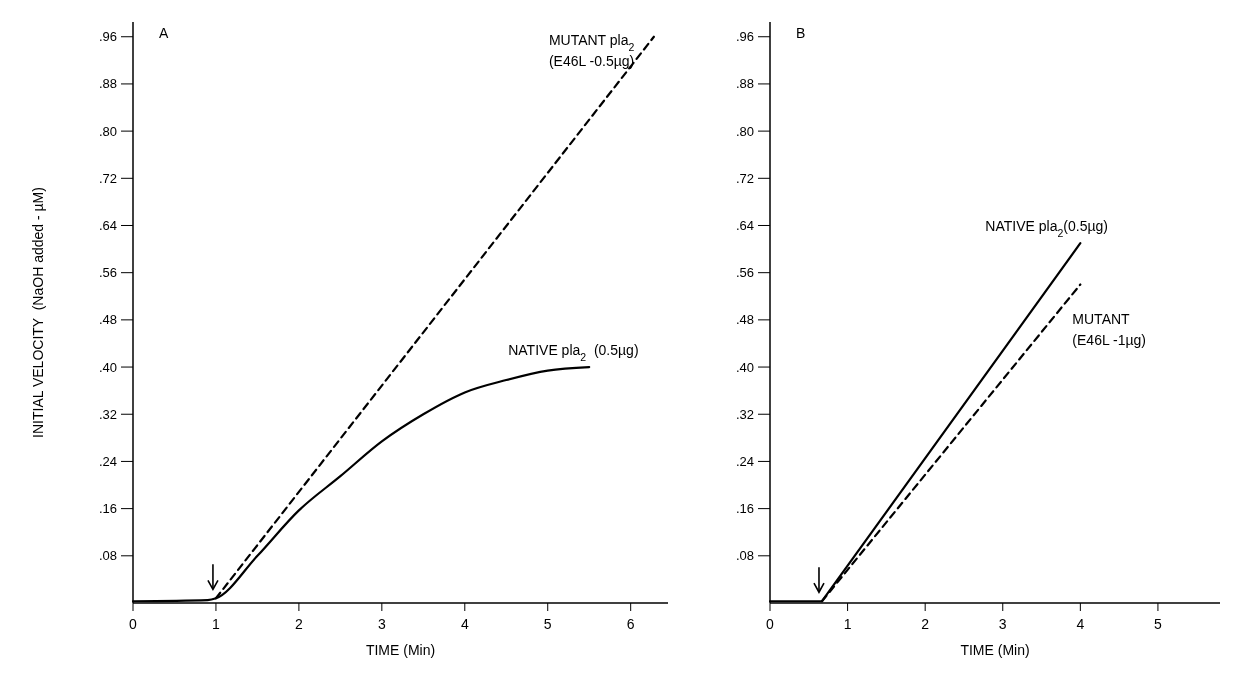  I want to click on series-label: MUTANT (E46L -1µg), so click(1109, 330).